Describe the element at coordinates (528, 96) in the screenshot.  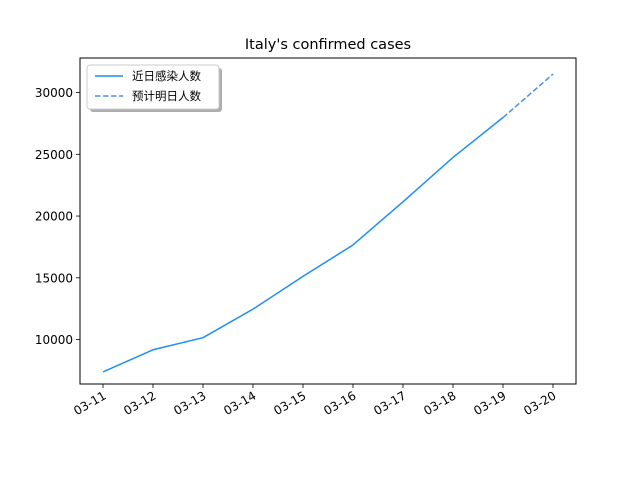
I see `series-line-forecast` at that location.